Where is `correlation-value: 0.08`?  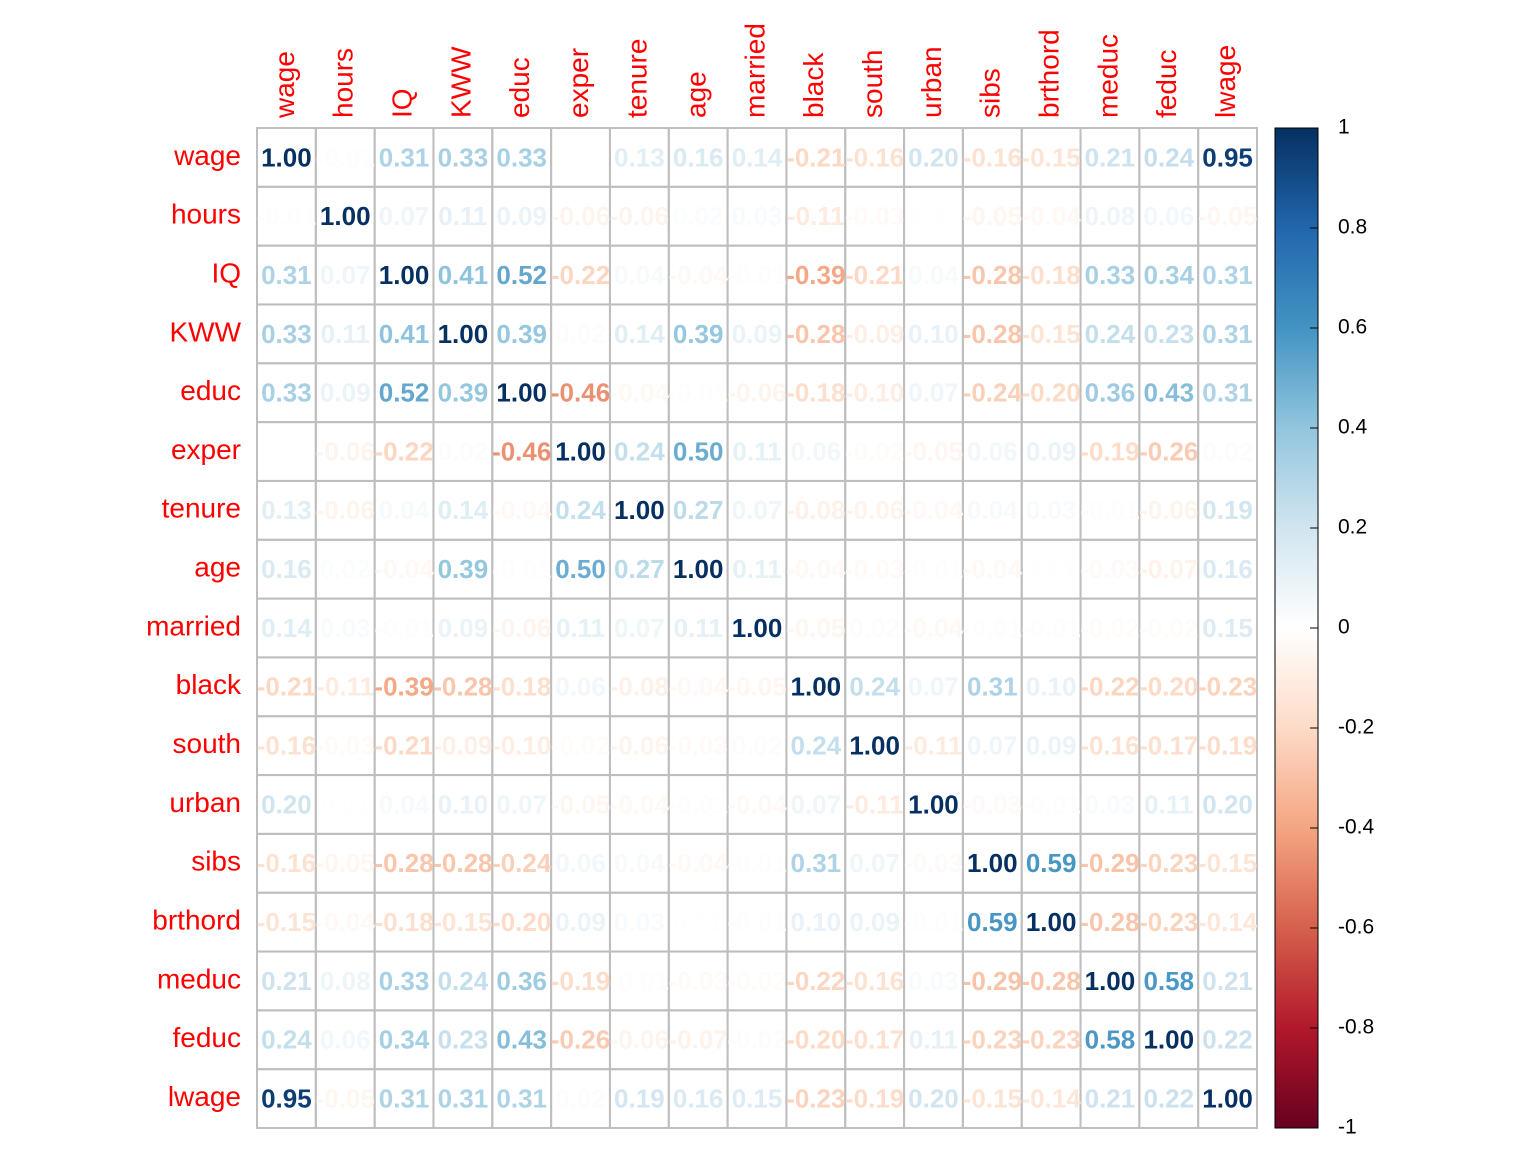 correlation-value: 0.08 is located at coordinates (345, 981).